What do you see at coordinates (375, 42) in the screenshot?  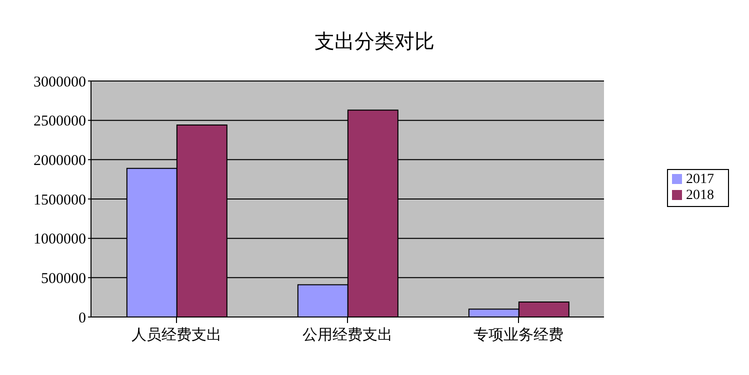 I see `chart-title: 支出分类对比` at bounding box center [375, 42].